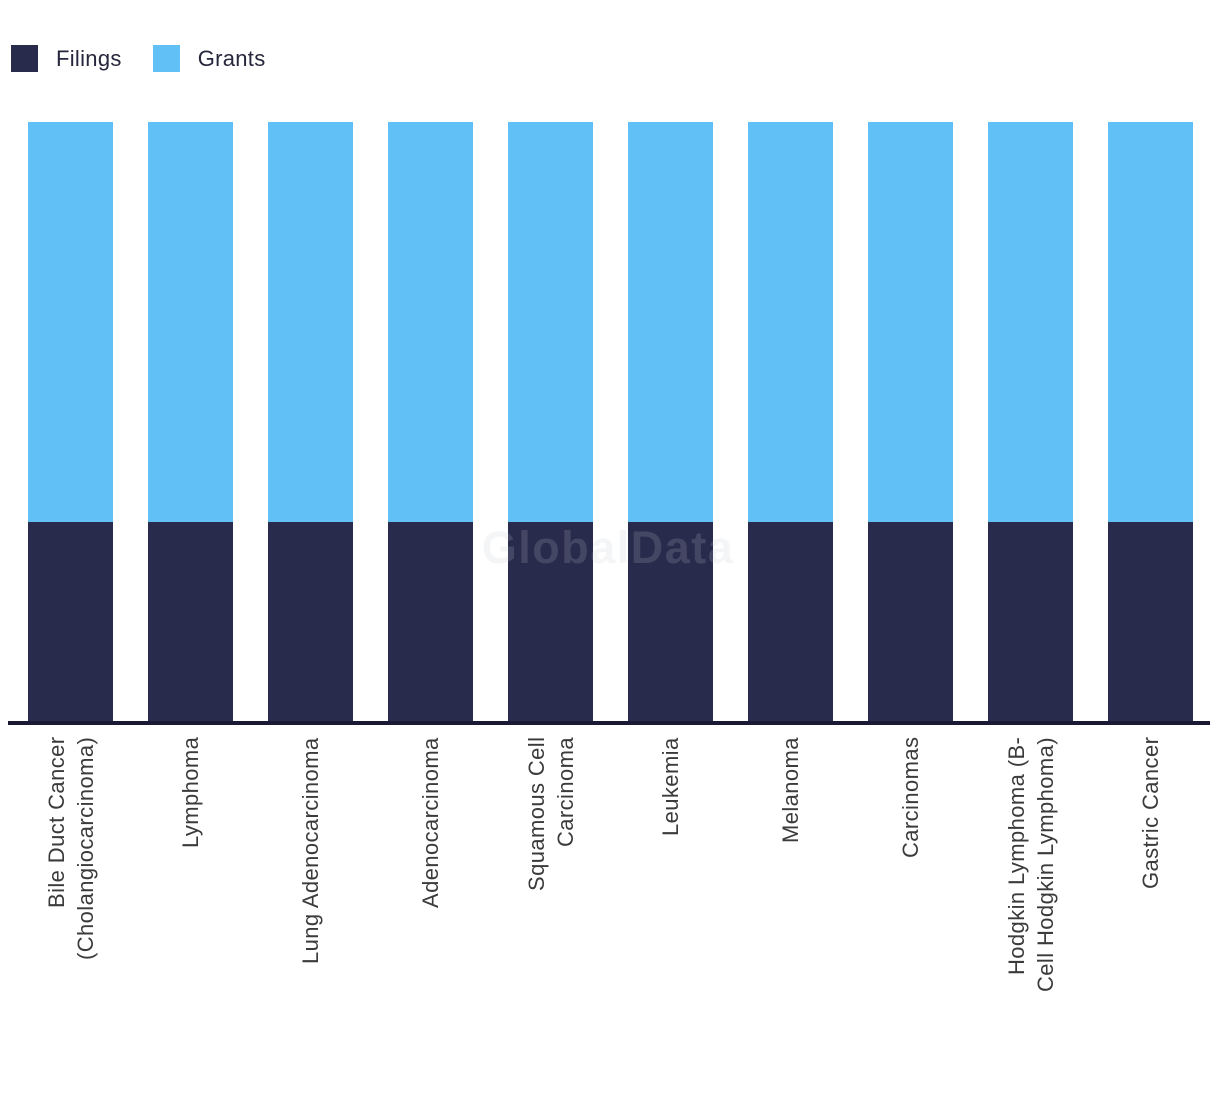  I want to click on x-axis-label-cell: Bile Duct Cancer (Cholangiocarcinoma), so click(71, 887).